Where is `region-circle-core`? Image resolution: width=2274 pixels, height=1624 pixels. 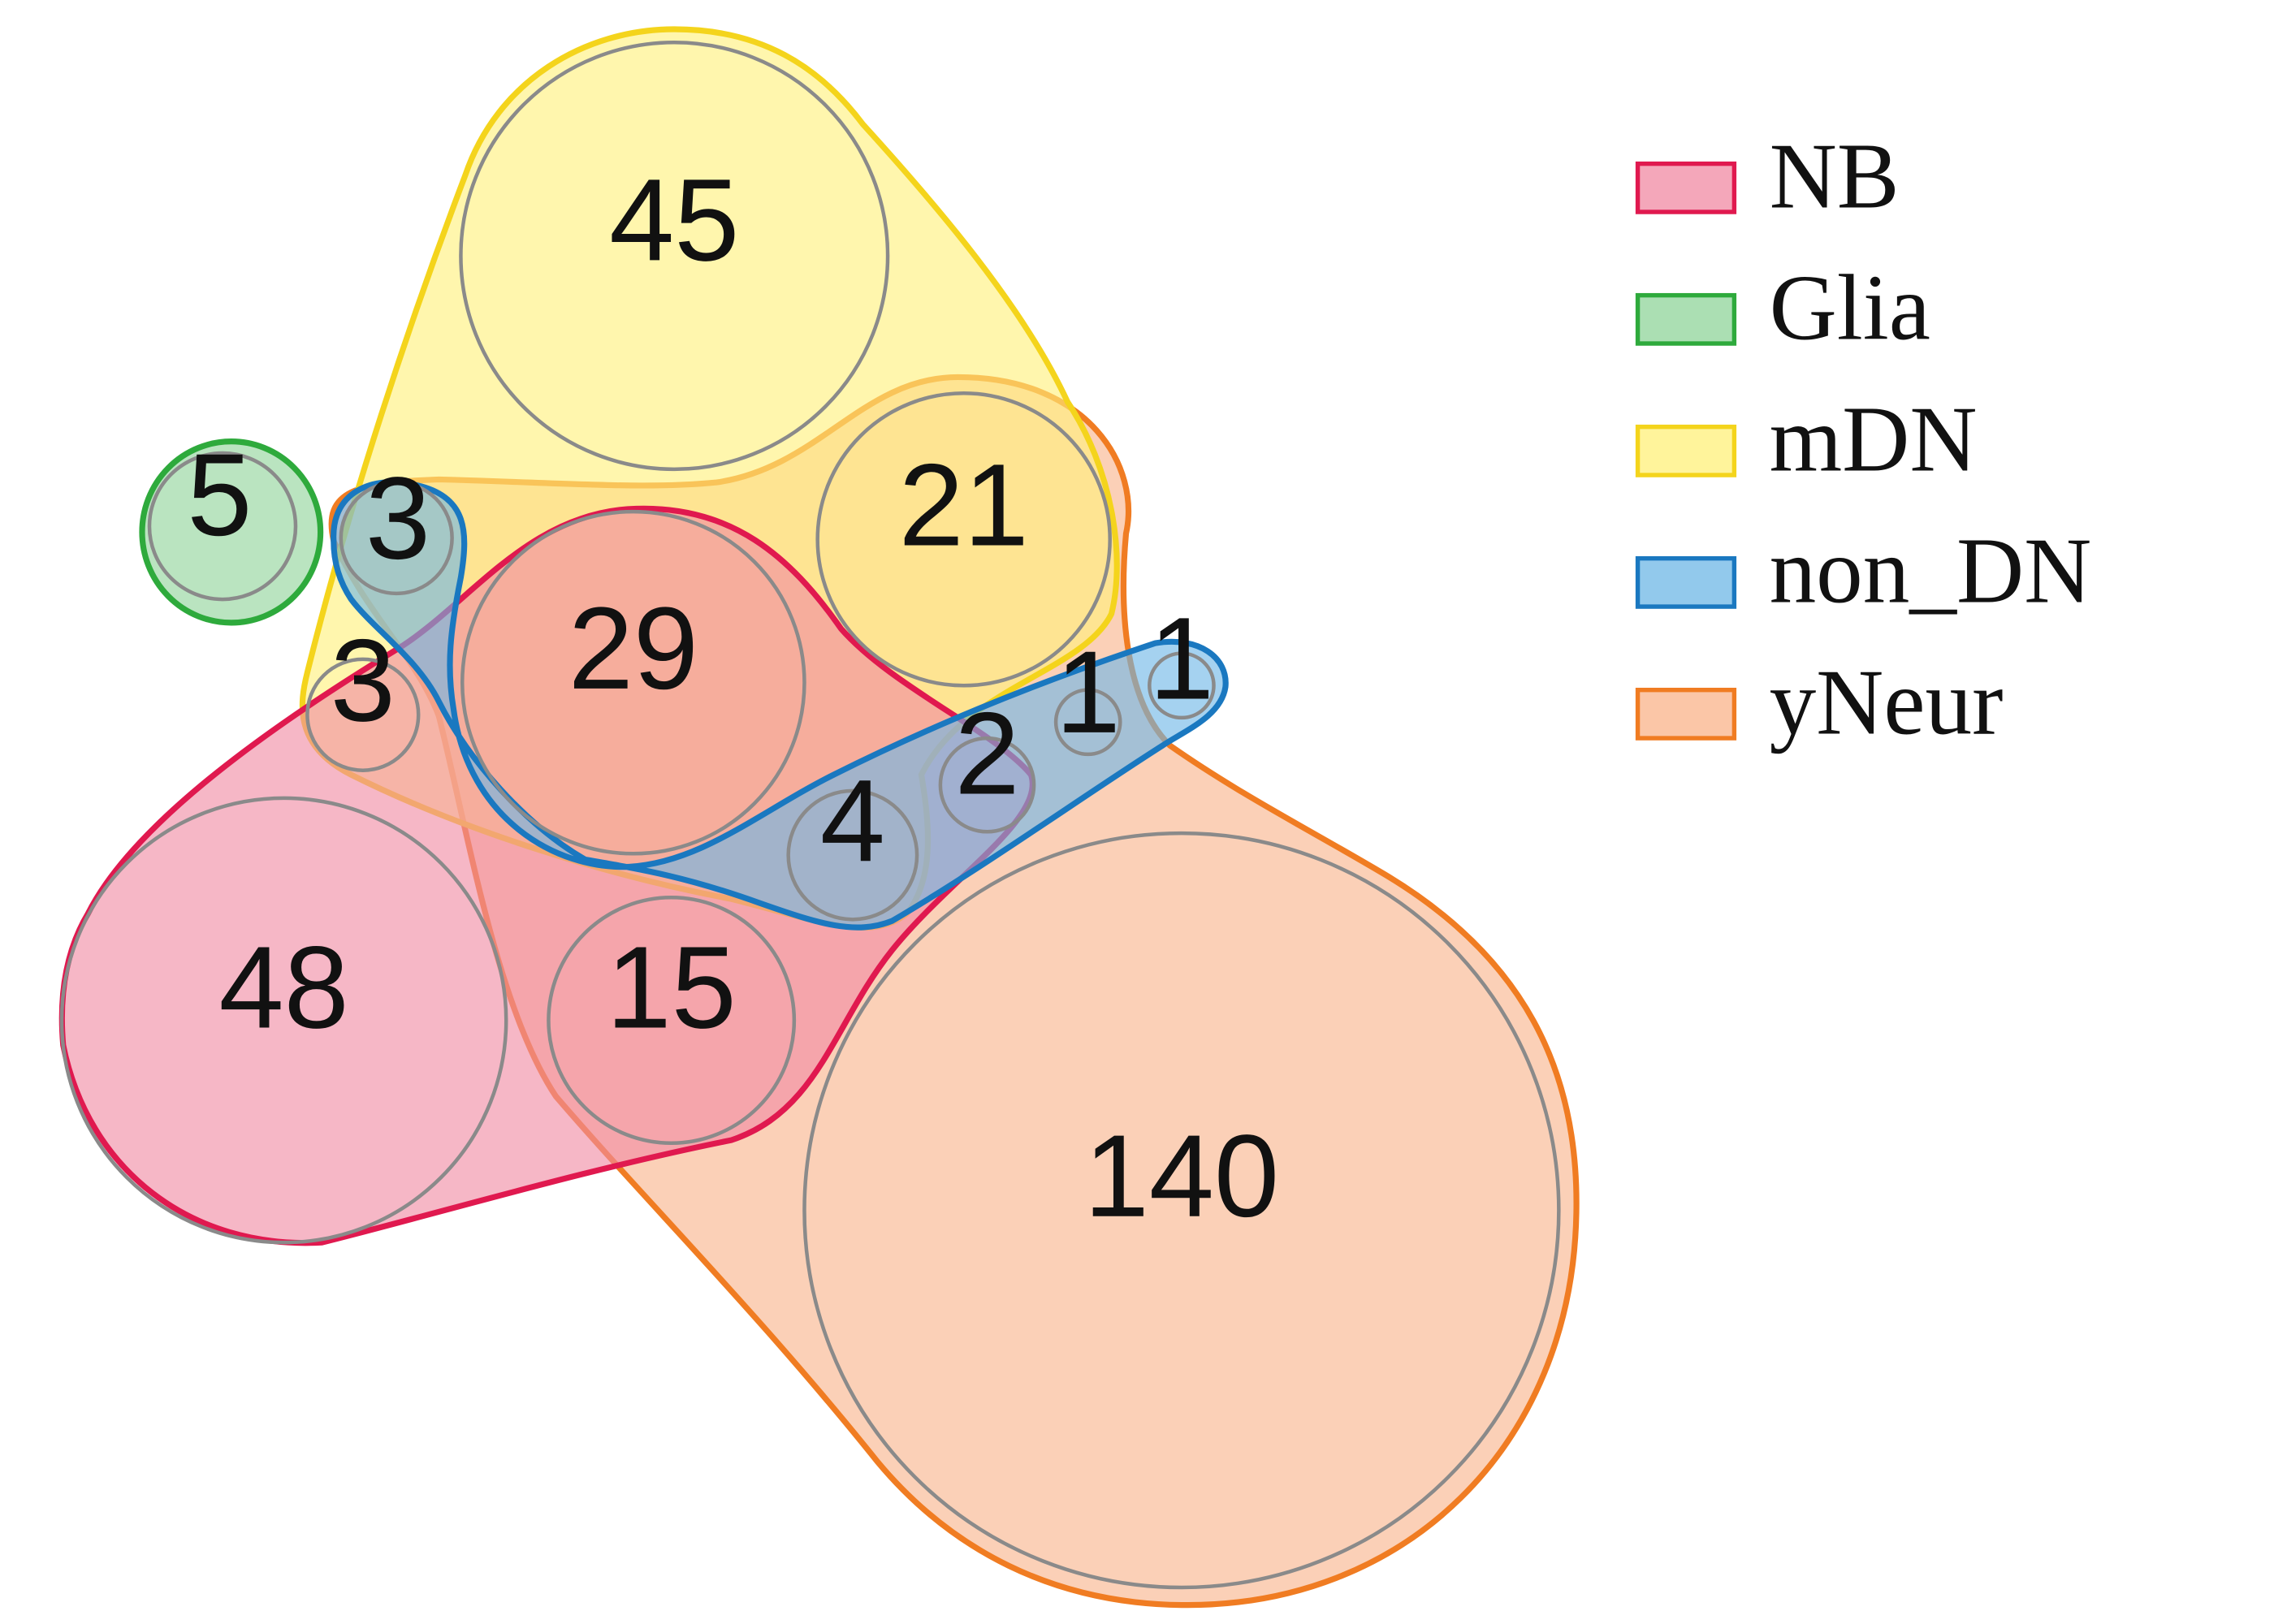 region-circle-core is located at coordinates (633, 682).